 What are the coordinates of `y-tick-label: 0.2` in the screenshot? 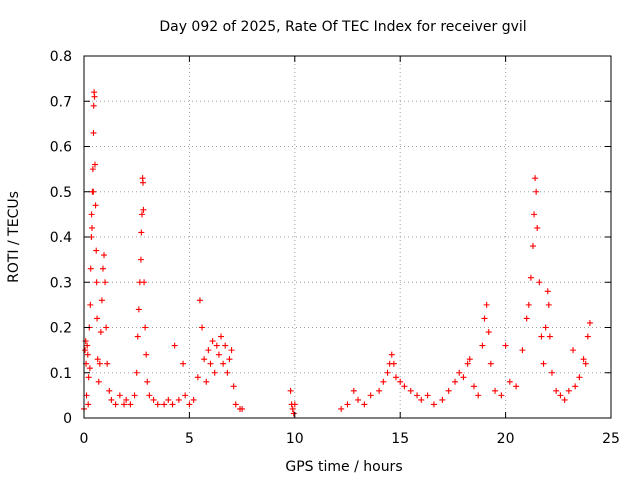 It's located at (61, 329).